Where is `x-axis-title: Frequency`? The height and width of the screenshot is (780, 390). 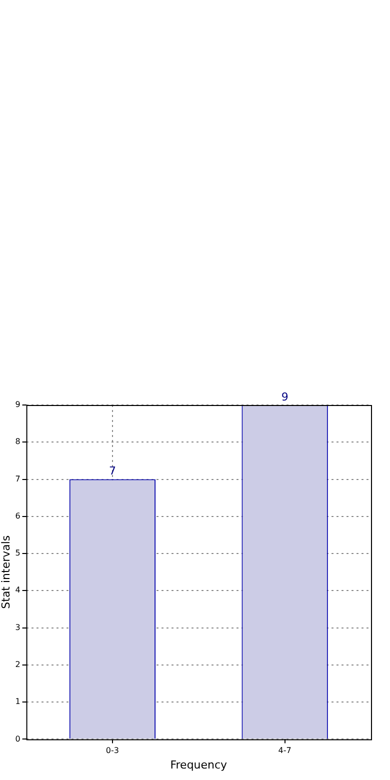 x-axis-title: Frequency is located at coordinates (199, 765).